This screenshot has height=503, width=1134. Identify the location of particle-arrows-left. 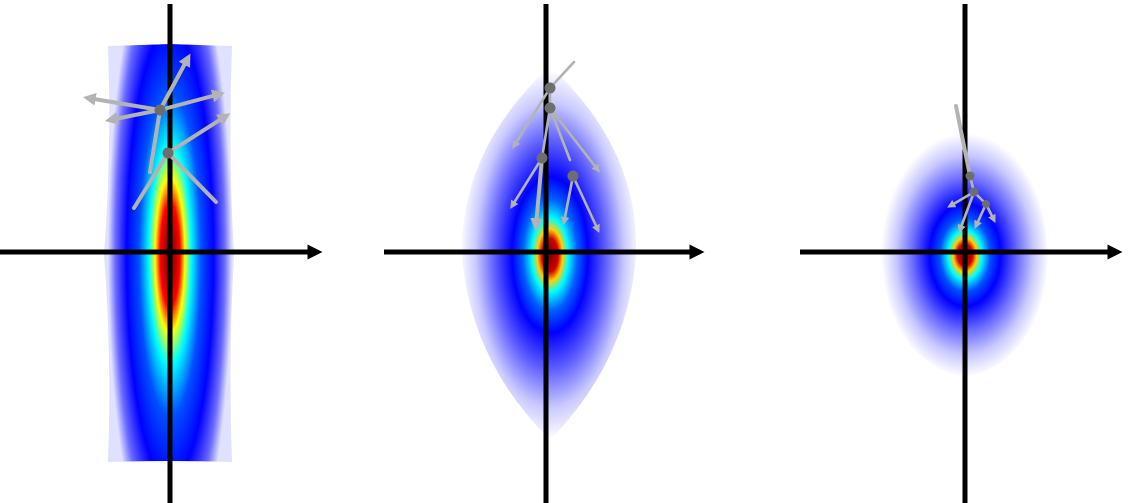
(156, 131).